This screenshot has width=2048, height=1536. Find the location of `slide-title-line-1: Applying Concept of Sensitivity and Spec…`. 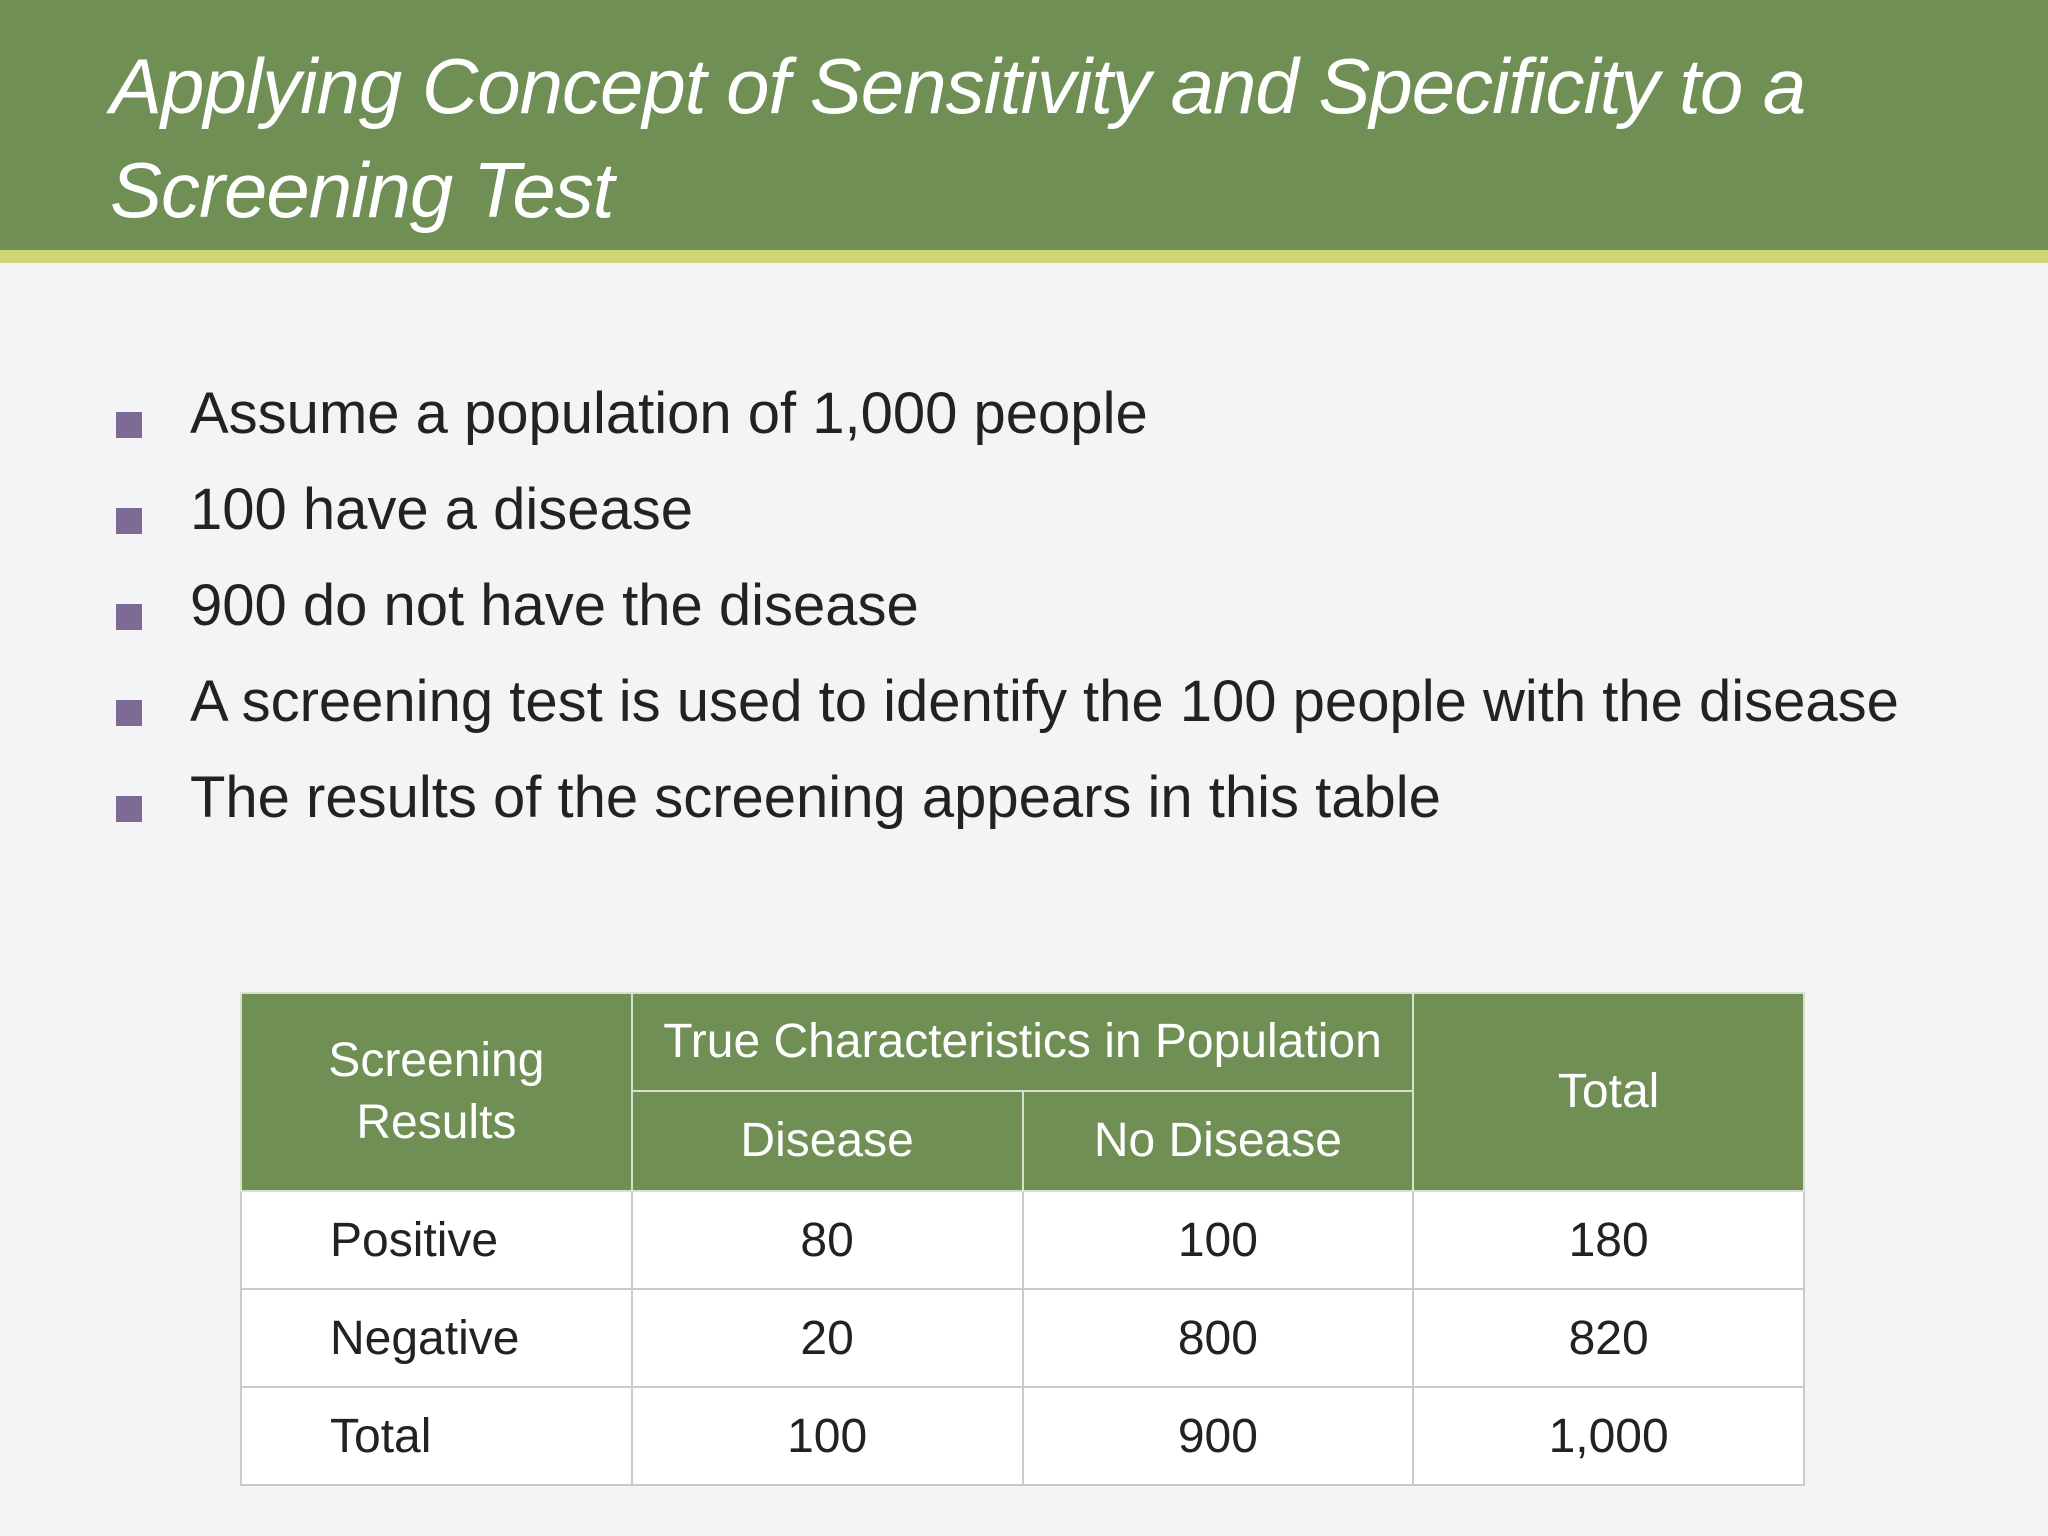

slide-title-line-1: Applying Concept of Sensitivity and Spec… is located at coordinates (958, 86).